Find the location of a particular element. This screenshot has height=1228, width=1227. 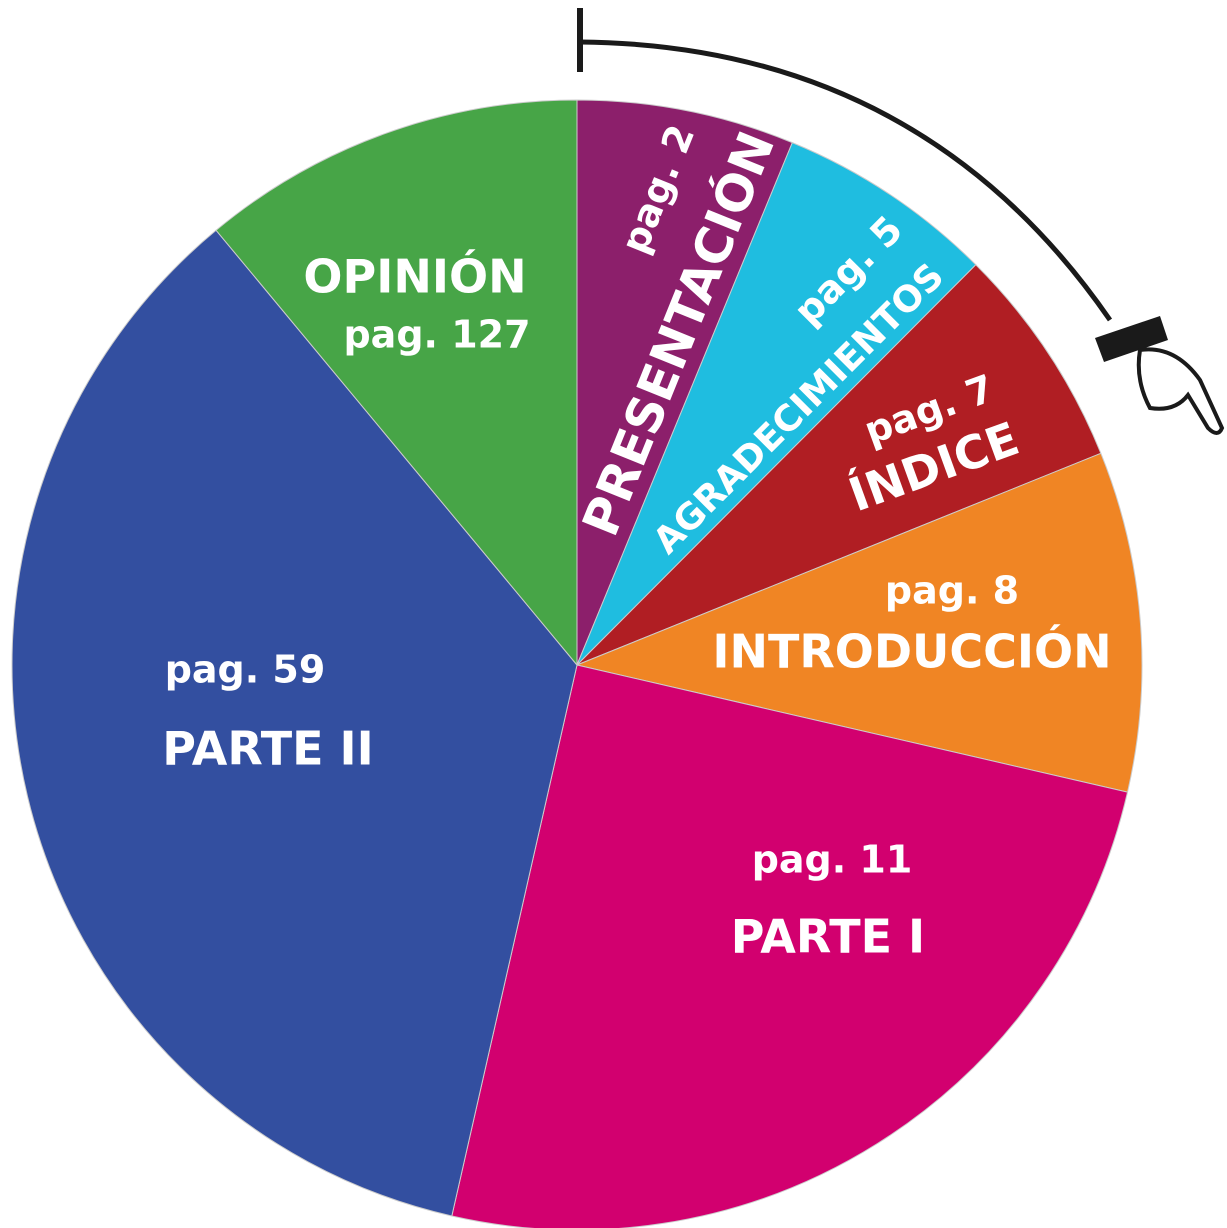

section-title: OPINIÓN is located at coordinates (414, 277).